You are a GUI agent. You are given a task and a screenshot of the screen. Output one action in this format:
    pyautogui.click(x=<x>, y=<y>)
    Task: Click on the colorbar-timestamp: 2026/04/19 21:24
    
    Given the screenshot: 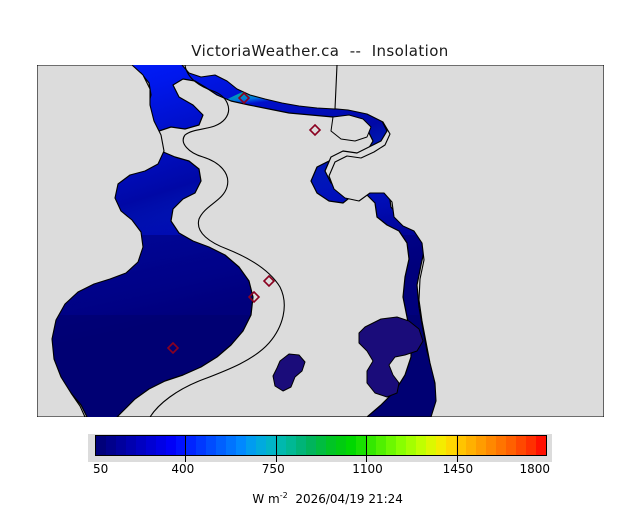 What is the action you would take?
    pyautogui.click(x=349, y=499)
    